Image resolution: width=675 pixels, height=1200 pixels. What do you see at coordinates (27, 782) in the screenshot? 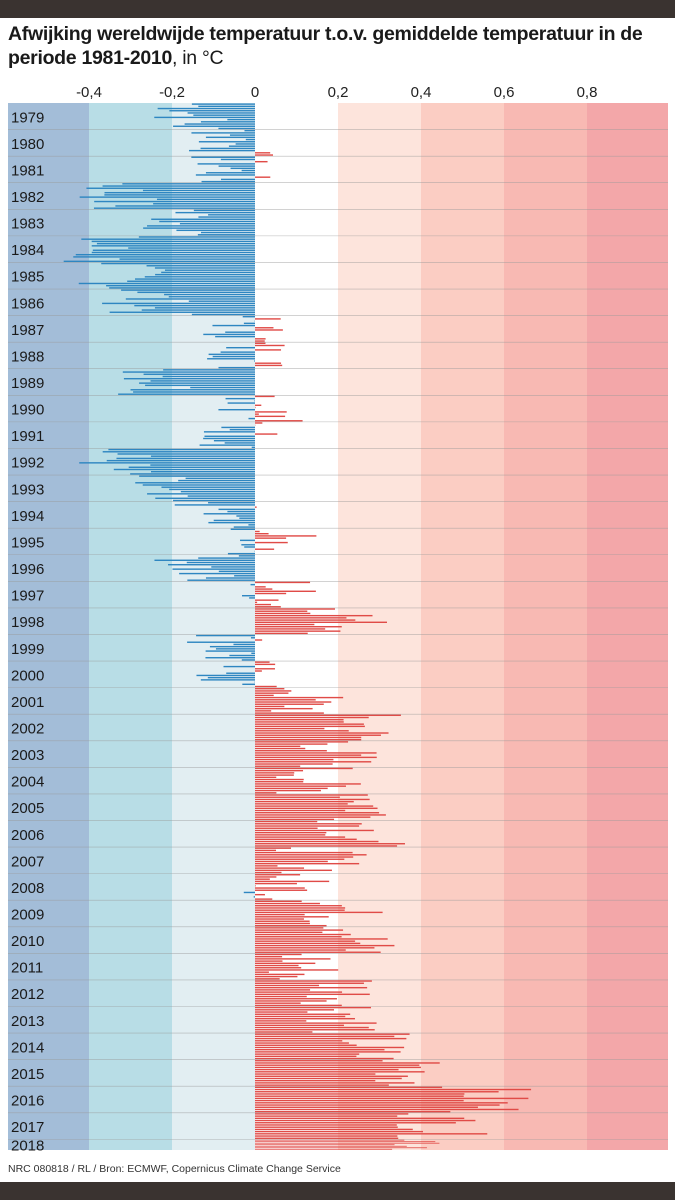
I see `year-label-2004: 2004` at bounding box center [27, 782].